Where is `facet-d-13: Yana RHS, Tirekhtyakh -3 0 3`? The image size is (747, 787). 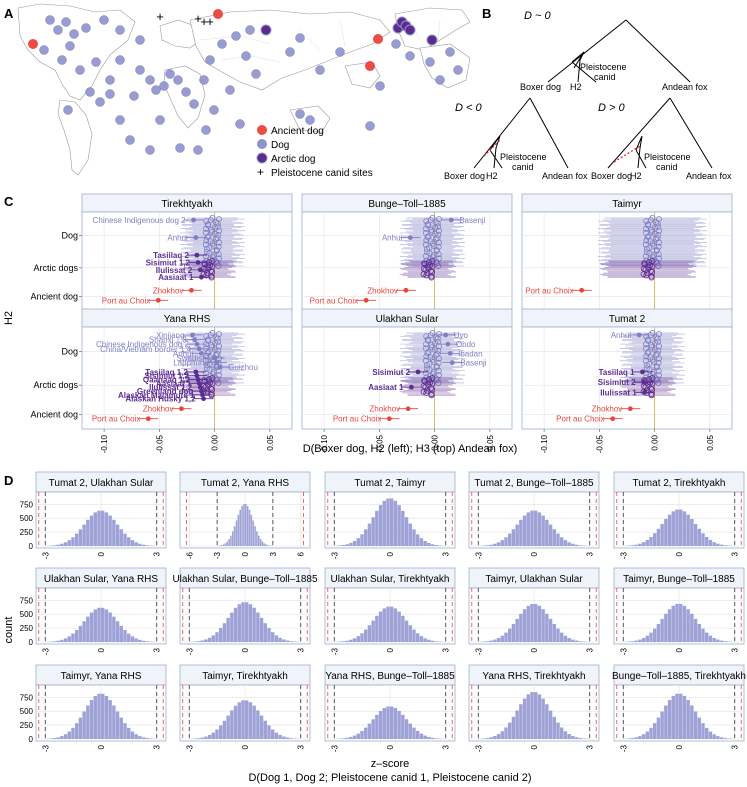
facet-d-13: Yana RHS, Tirekhtyakh -3 0 3 is located at coordinates (534, 708).